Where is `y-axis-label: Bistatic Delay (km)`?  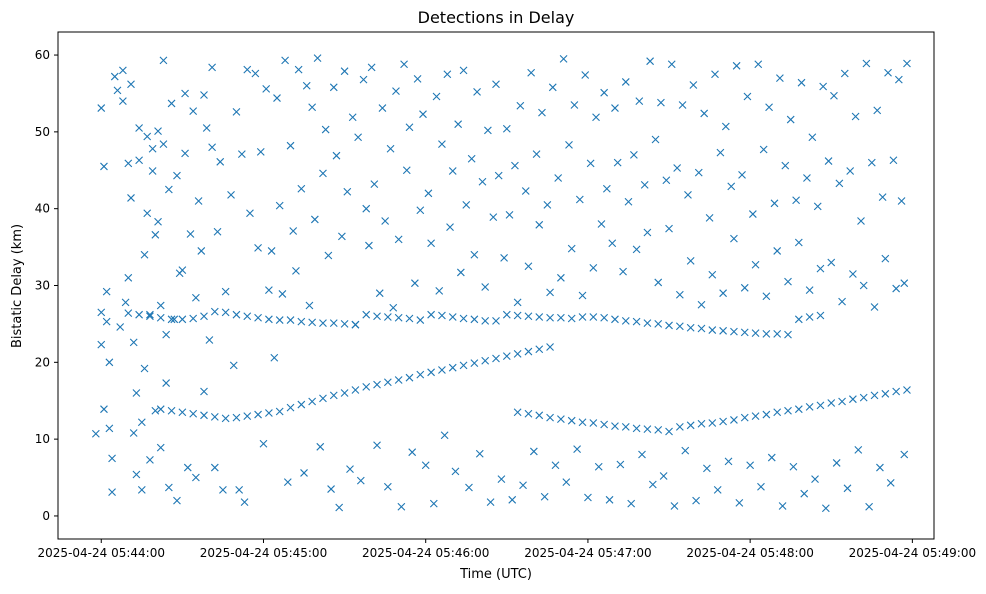 y-axis-label: Bistatic Delay (km) is located at coordinates (17, 286).